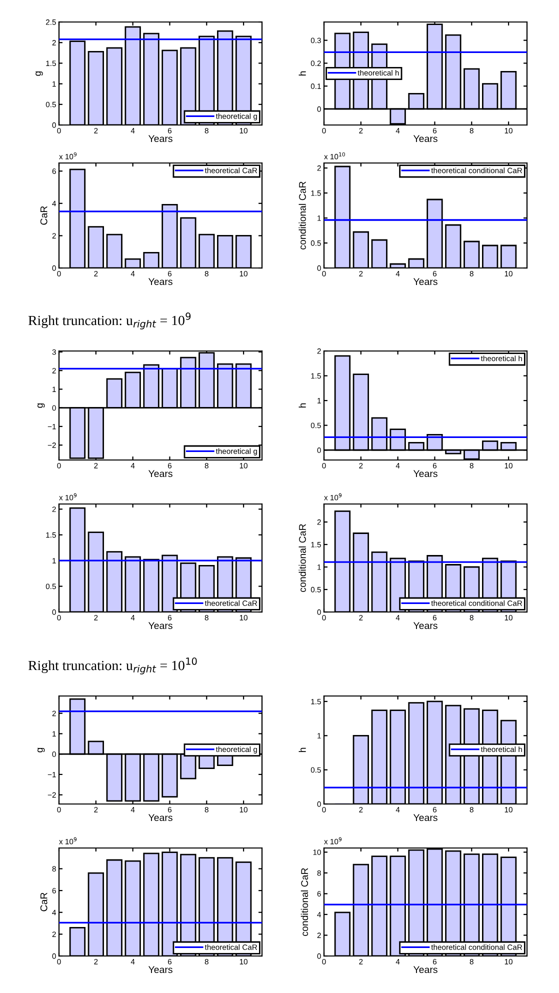  Describe the element at coordinates (112, 666) in the screenshot. I see `chart-title: Right truncation: u$_{right}$ = 10$^{10}$` at that location.